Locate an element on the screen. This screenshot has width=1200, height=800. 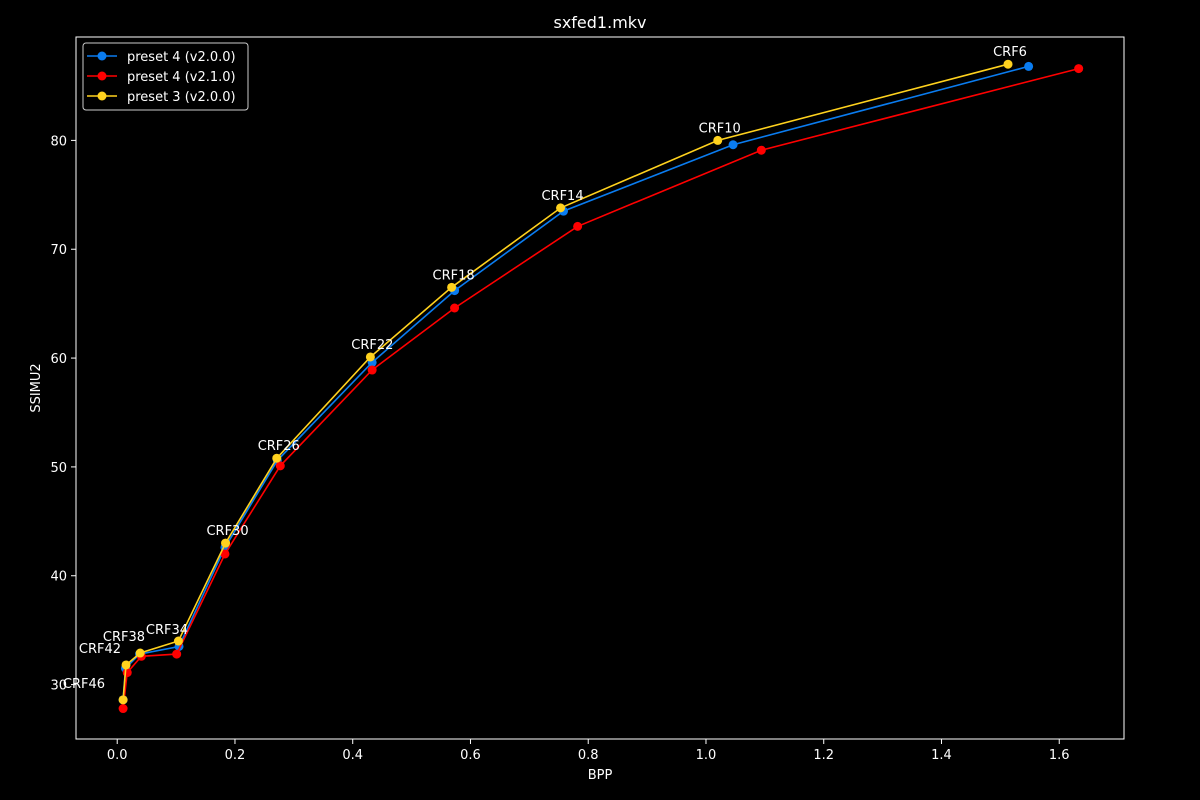
crf-annotation: CRF18 is located at coordinates (454, 275).